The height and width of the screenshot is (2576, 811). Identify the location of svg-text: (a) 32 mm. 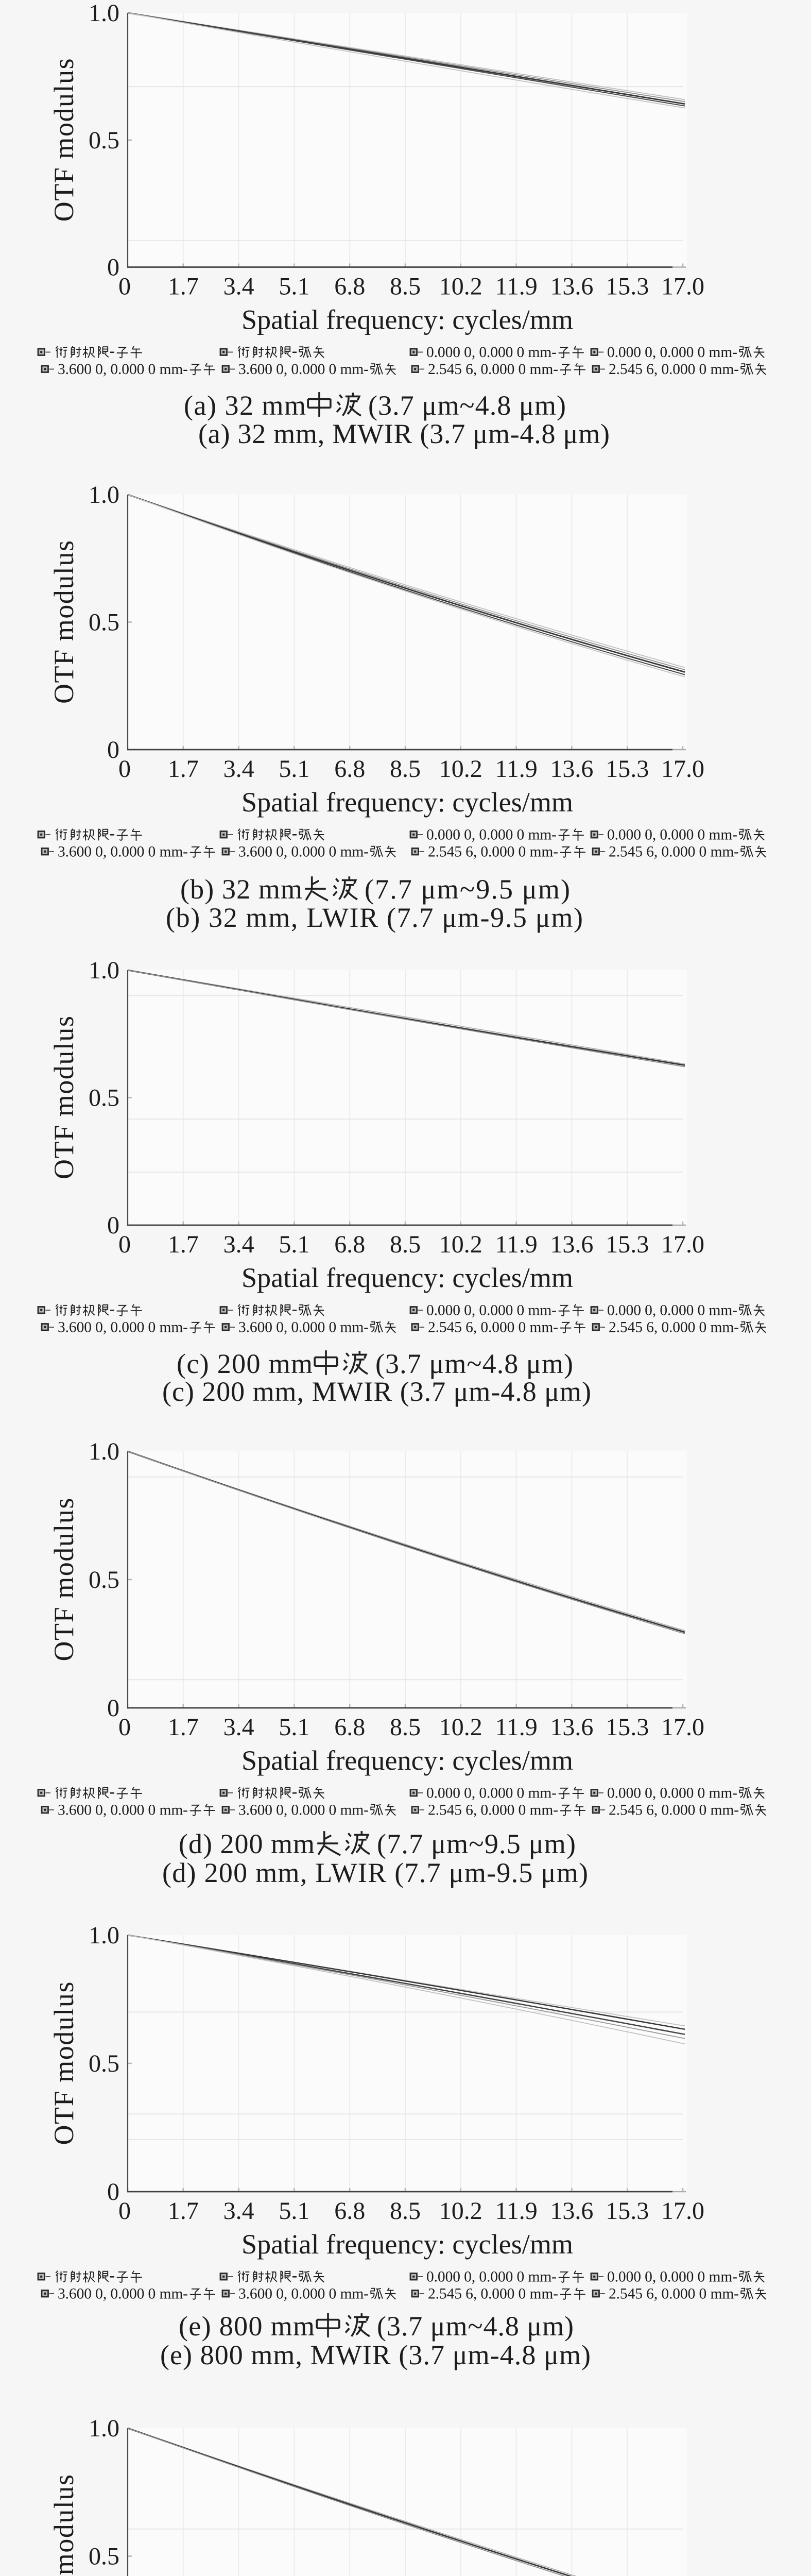
(245, 405).